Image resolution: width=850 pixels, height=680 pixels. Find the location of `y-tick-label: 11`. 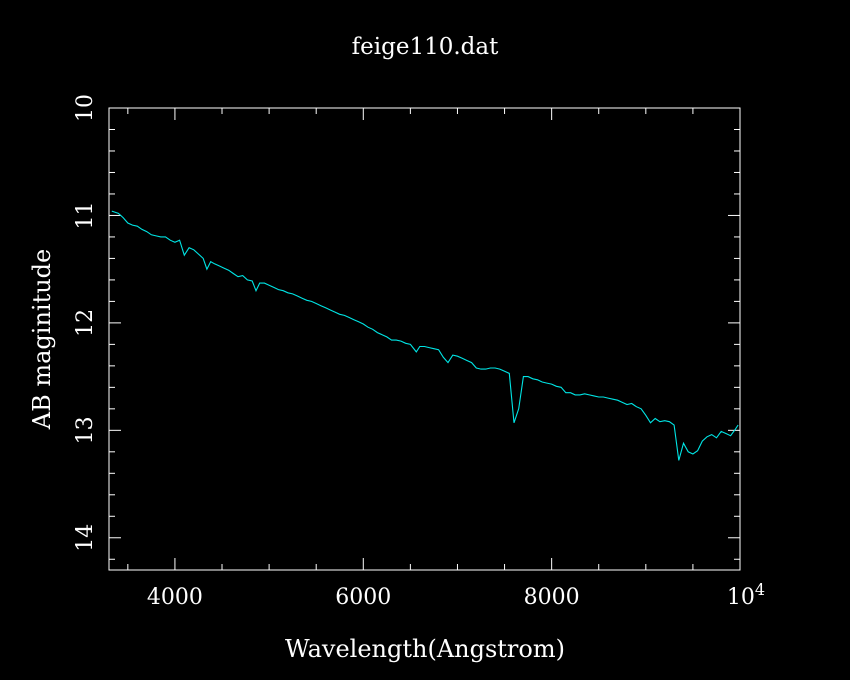

y-tick-label: 11 is located at coordinates (85, 215).